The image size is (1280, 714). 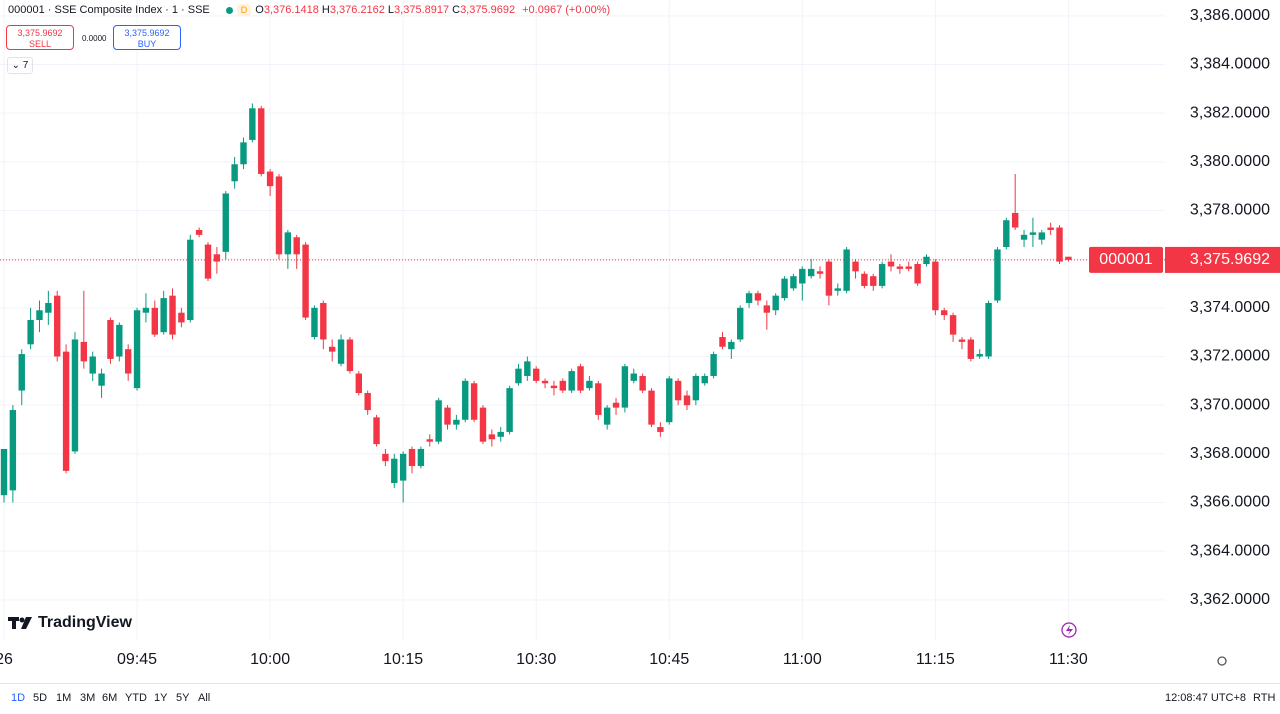 What do you see at coordinates (136, 698) in the screenshot?
I see `range-button: YTD` at bounding box center [136, 698].